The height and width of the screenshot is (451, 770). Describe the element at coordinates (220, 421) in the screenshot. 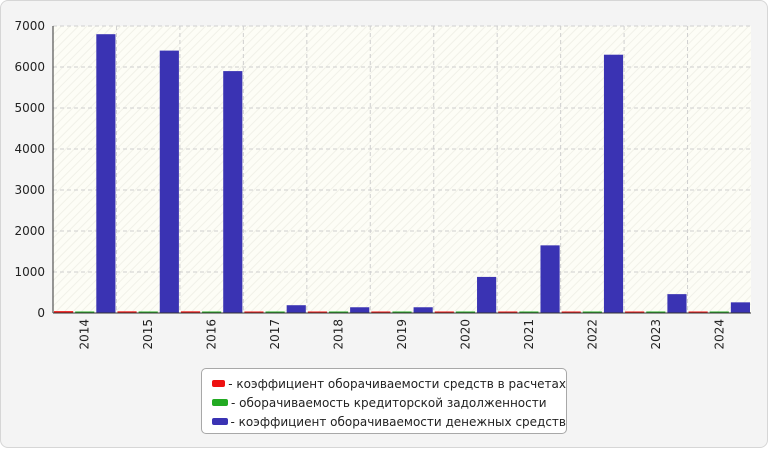

I see `legend-swatch-blue` at that location.